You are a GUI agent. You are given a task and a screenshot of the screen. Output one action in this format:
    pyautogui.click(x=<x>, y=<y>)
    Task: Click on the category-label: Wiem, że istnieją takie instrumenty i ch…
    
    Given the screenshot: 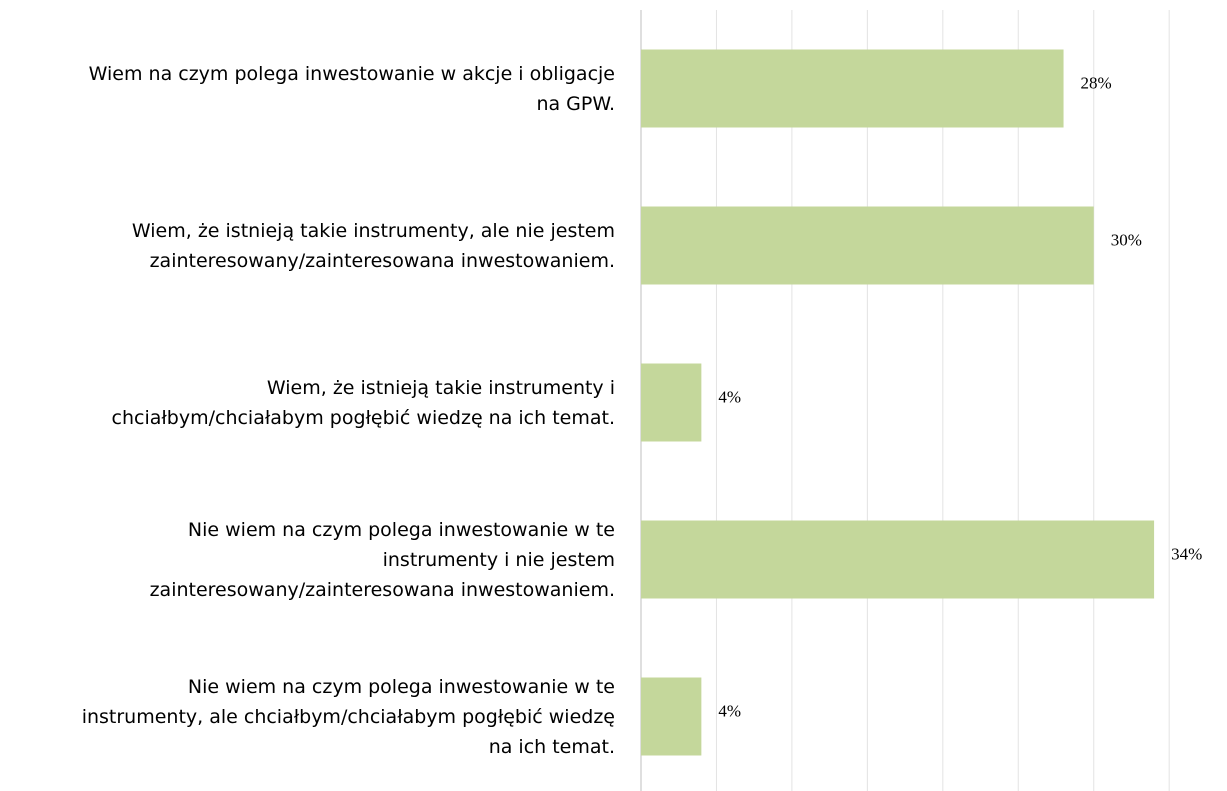 What is the action you would take?
    pyautogui.click(x=363, y=402)
    